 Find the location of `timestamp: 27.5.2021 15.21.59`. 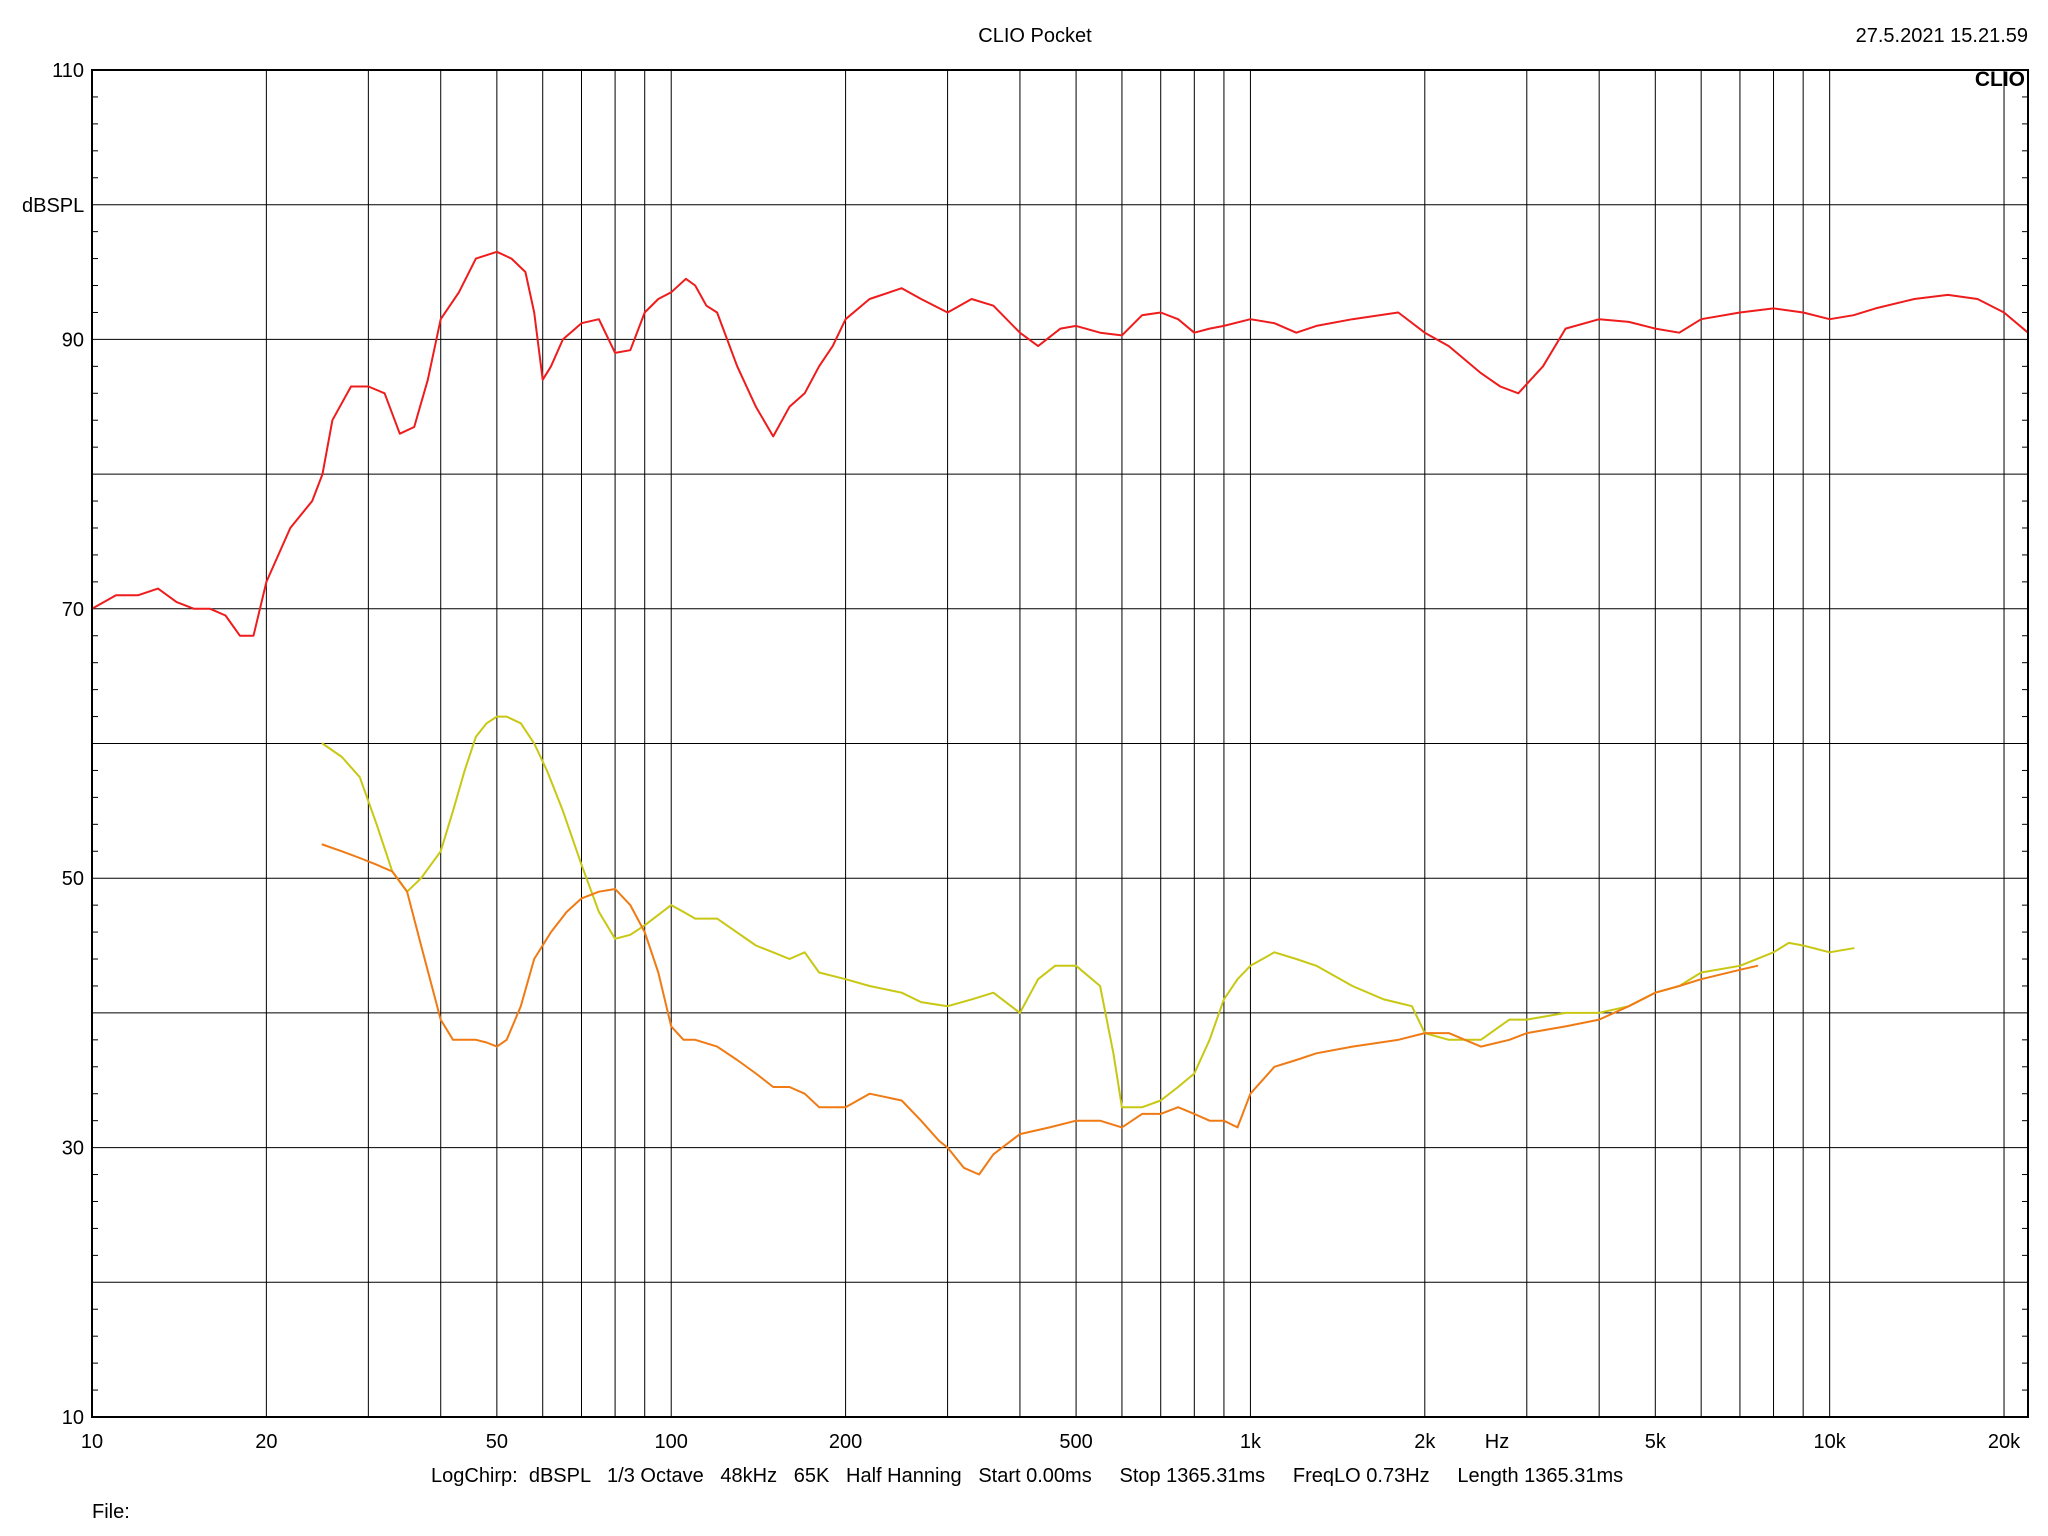

timestamp: 27.5.2021 15.21.59 is located at coordinates (1942, 36).